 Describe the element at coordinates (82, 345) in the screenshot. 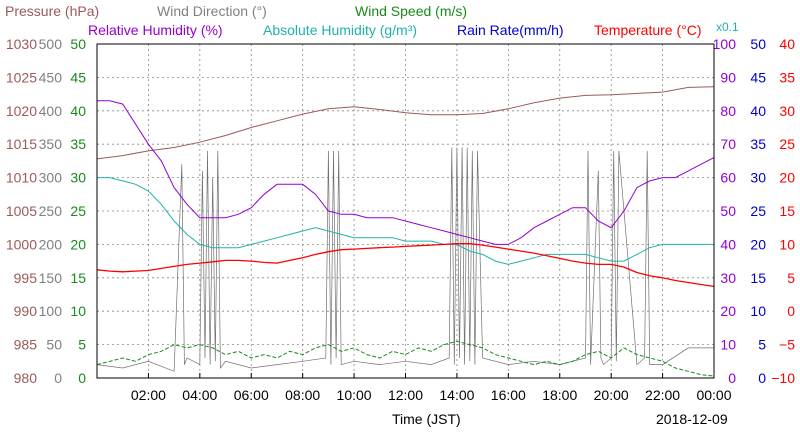

I see `y-tick-wind-speed: 5` at that location.